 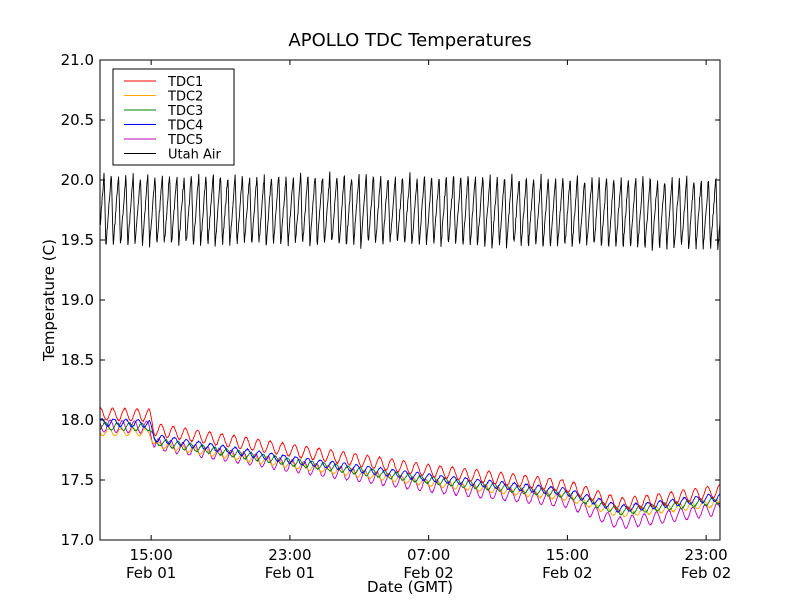 What do you see at coordinates (77, 300) in the screenshot?
I see `y-tick-label: 19.0` at bounding box center [77, 300].